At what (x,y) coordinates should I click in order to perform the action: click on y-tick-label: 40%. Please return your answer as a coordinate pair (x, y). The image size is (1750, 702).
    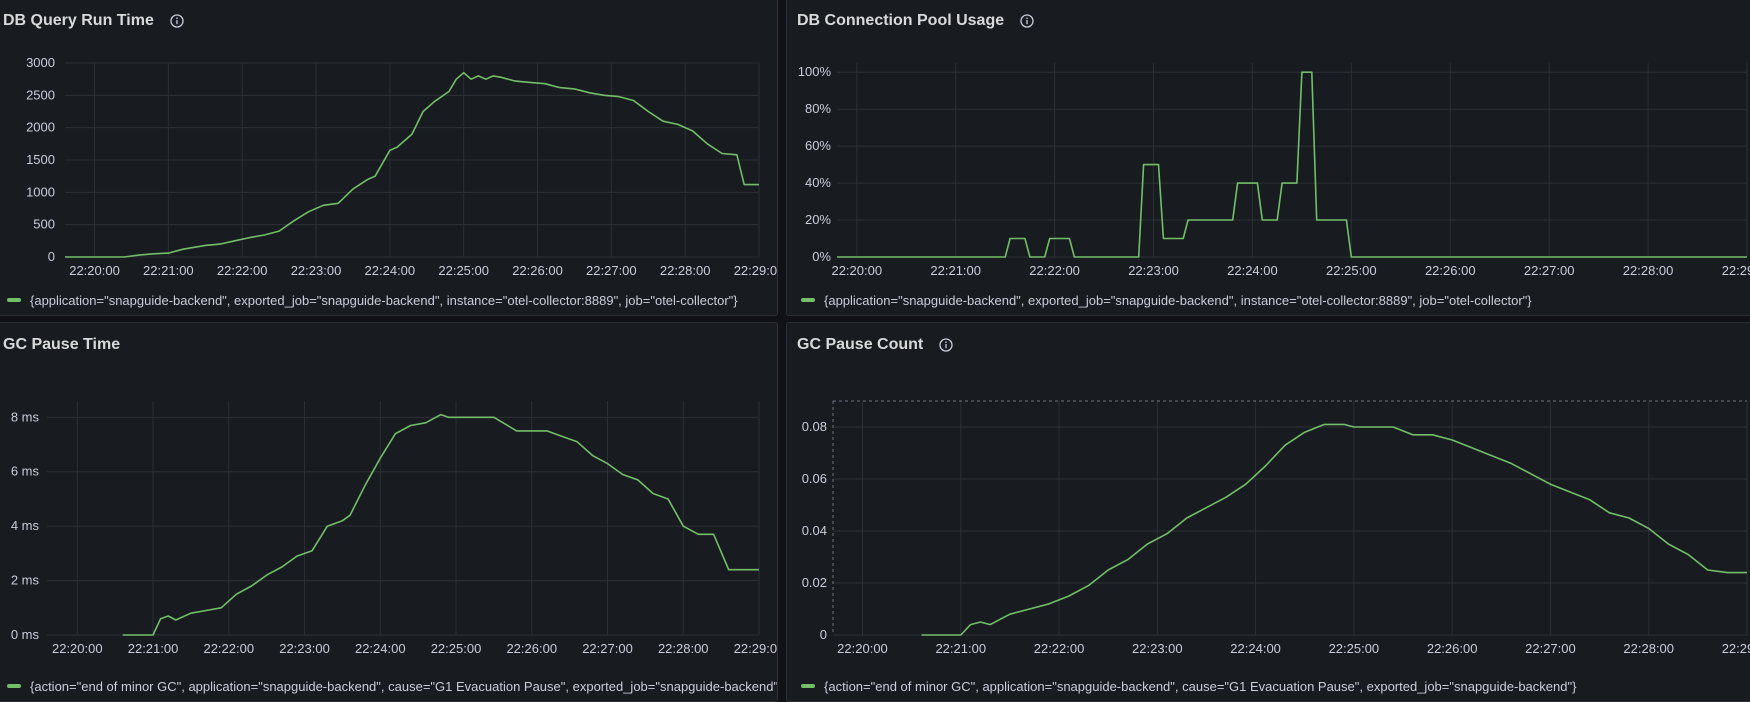
    Looking at the image, I should click on (818, 182).